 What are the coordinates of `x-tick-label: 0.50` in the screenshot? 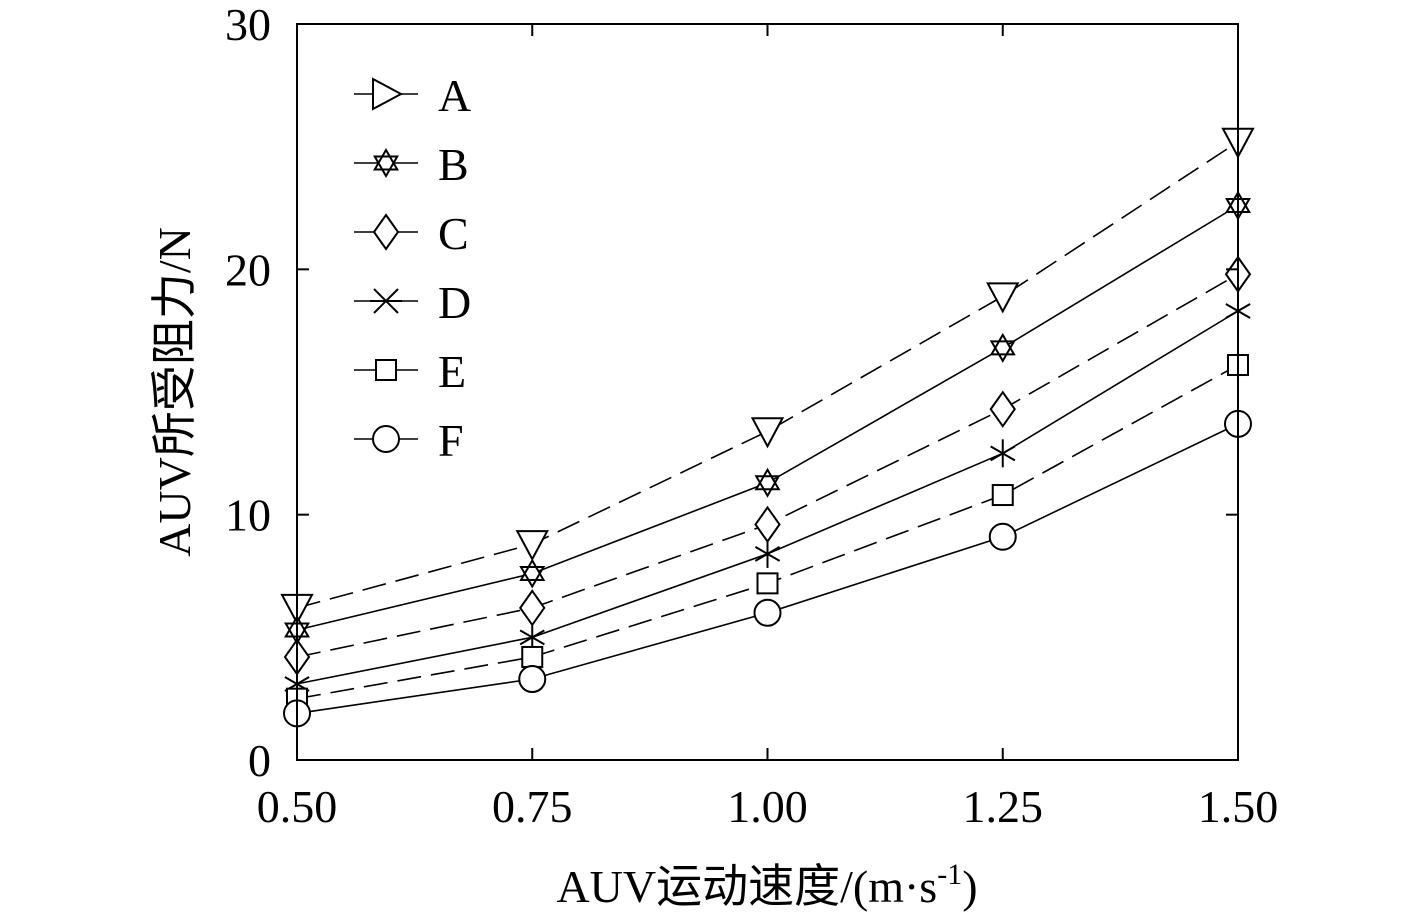 It's located at (297, 806).